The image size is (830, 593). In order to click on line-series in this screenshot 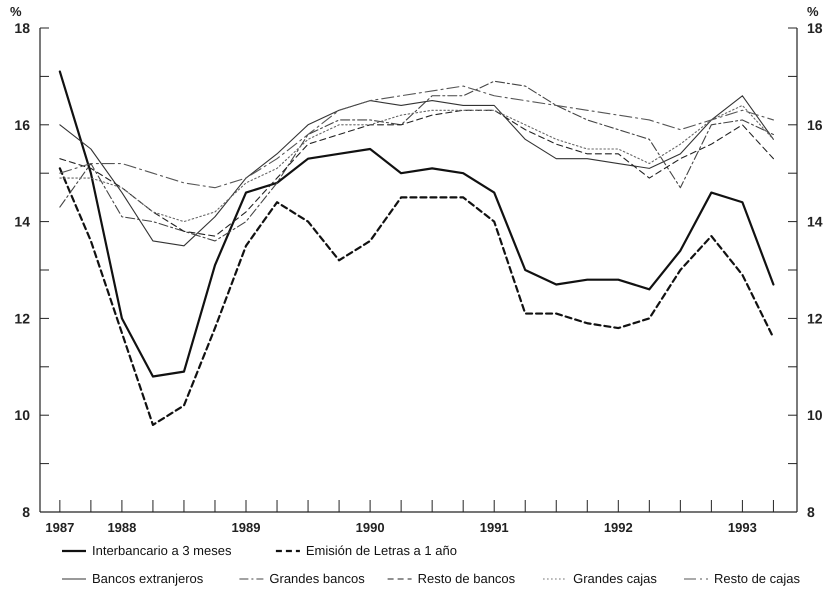, I will do `click(416, 137)`.